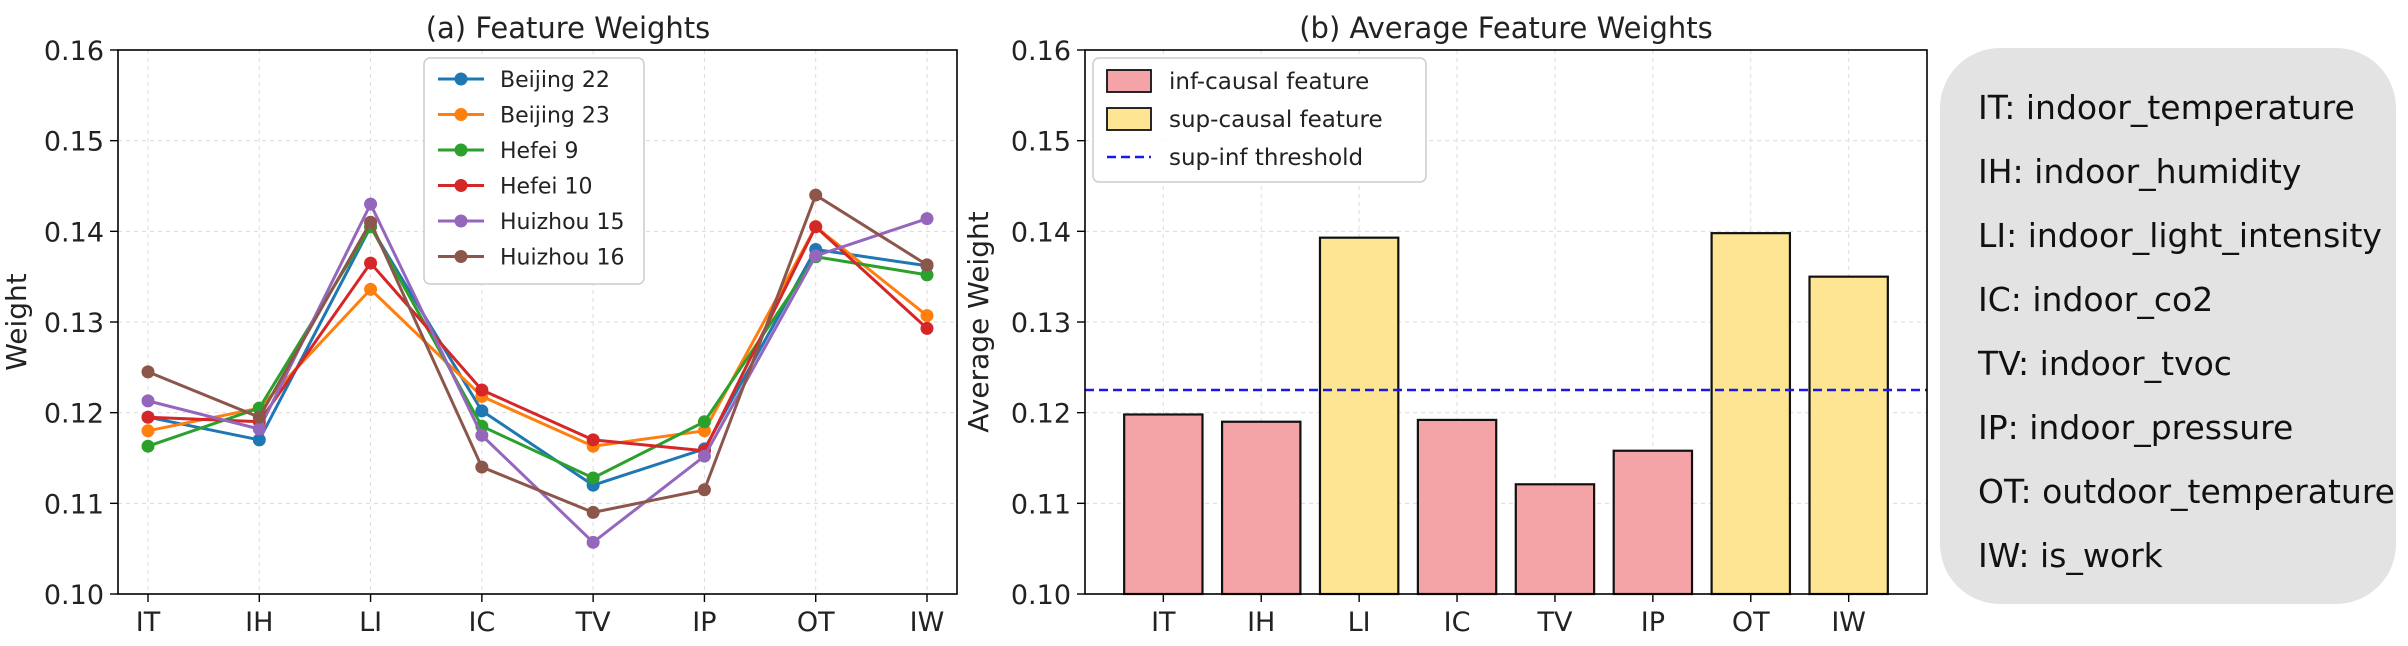 The height and width of the screenshot is (646, 2408). I want to click on abbreviation-item: IW: is_work, so click(2070, 555).